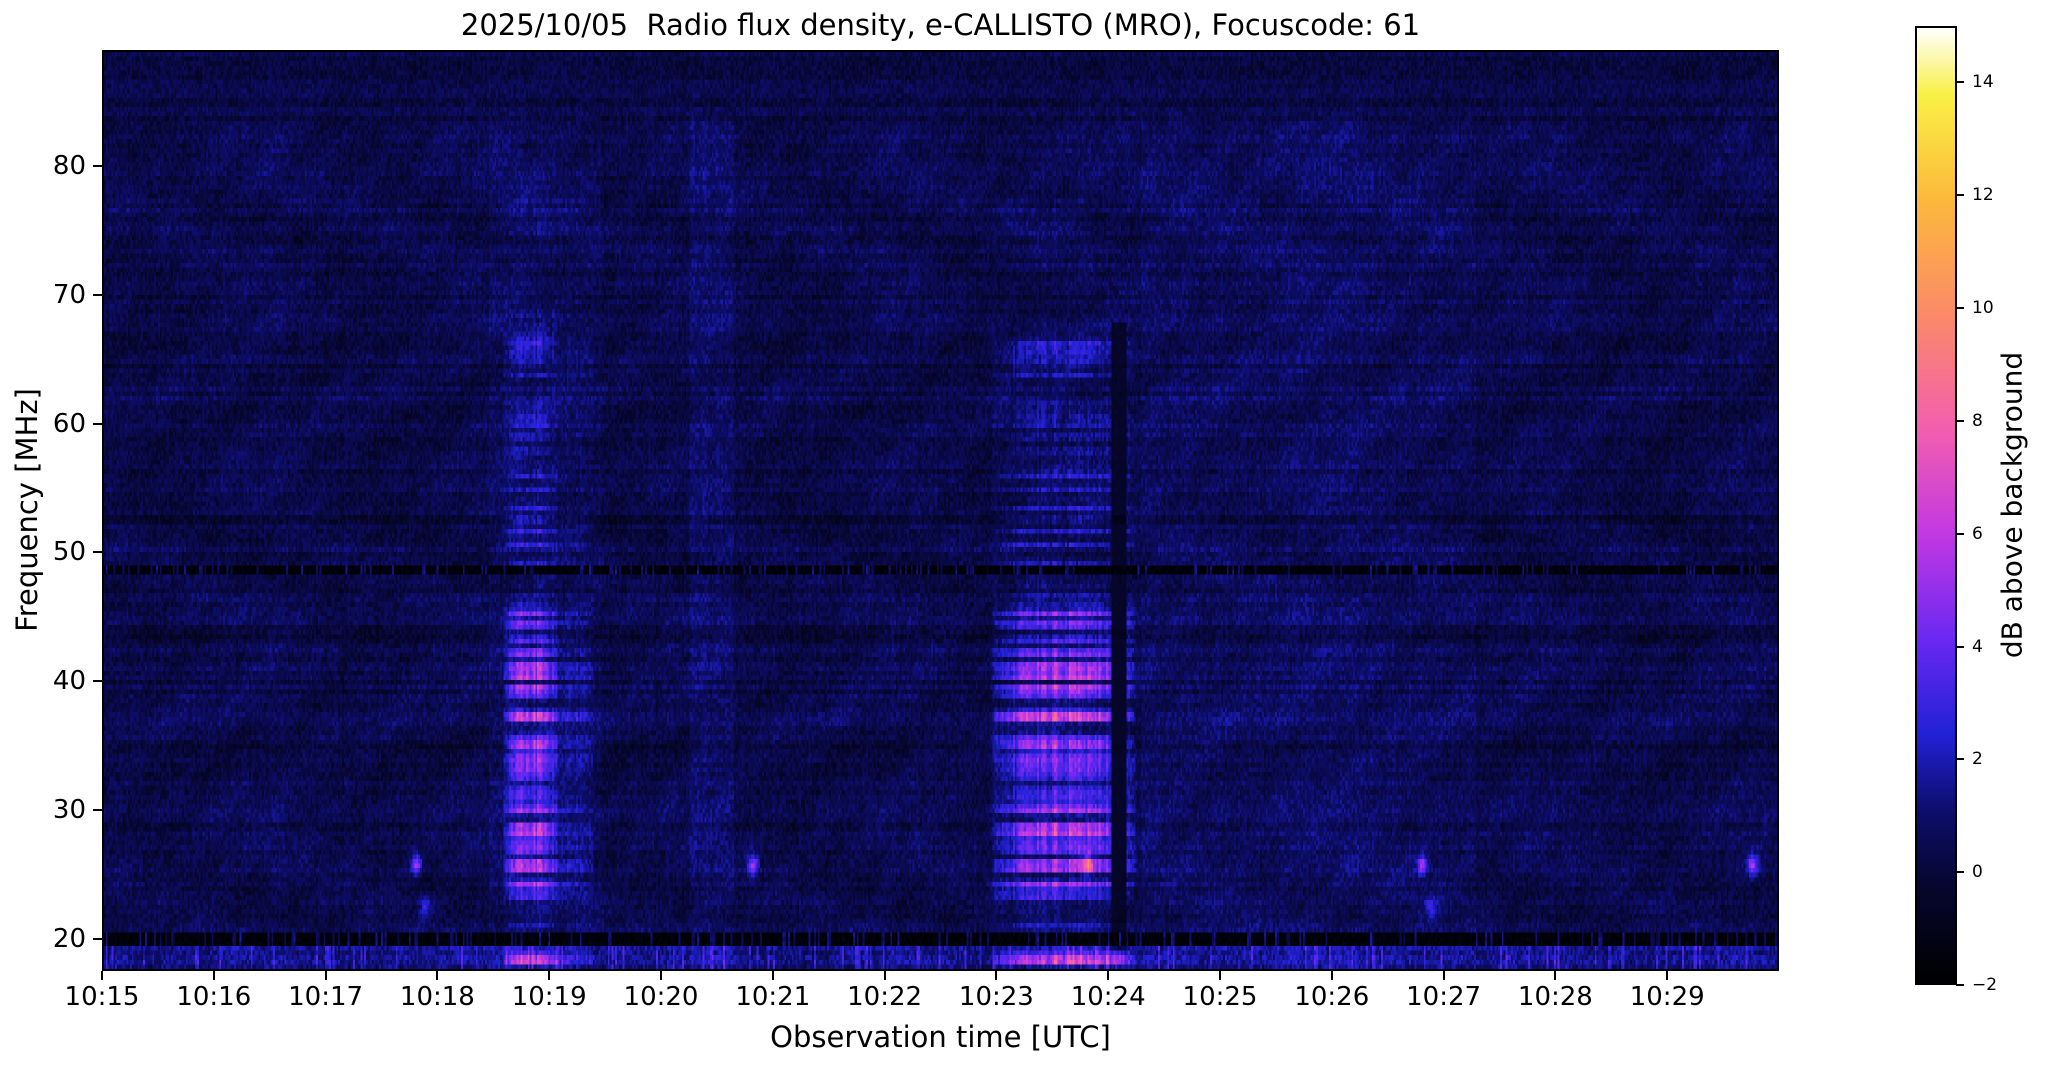 This screenshot has height=1067, width=2047. I want to click on y-tick-label: 70, so click(69, 294).